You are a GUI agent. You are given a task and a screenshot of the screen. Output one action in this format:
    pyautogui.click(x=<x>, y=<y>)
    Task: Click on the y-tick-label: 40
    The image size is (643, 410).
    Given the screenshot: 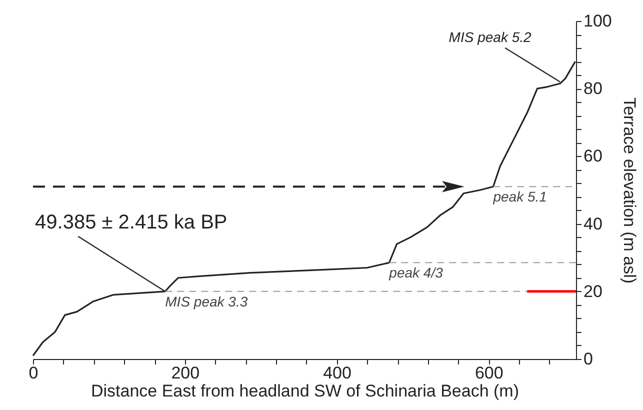 What is the action you would take?
    pyautogui.click(x=593, y=224)
    